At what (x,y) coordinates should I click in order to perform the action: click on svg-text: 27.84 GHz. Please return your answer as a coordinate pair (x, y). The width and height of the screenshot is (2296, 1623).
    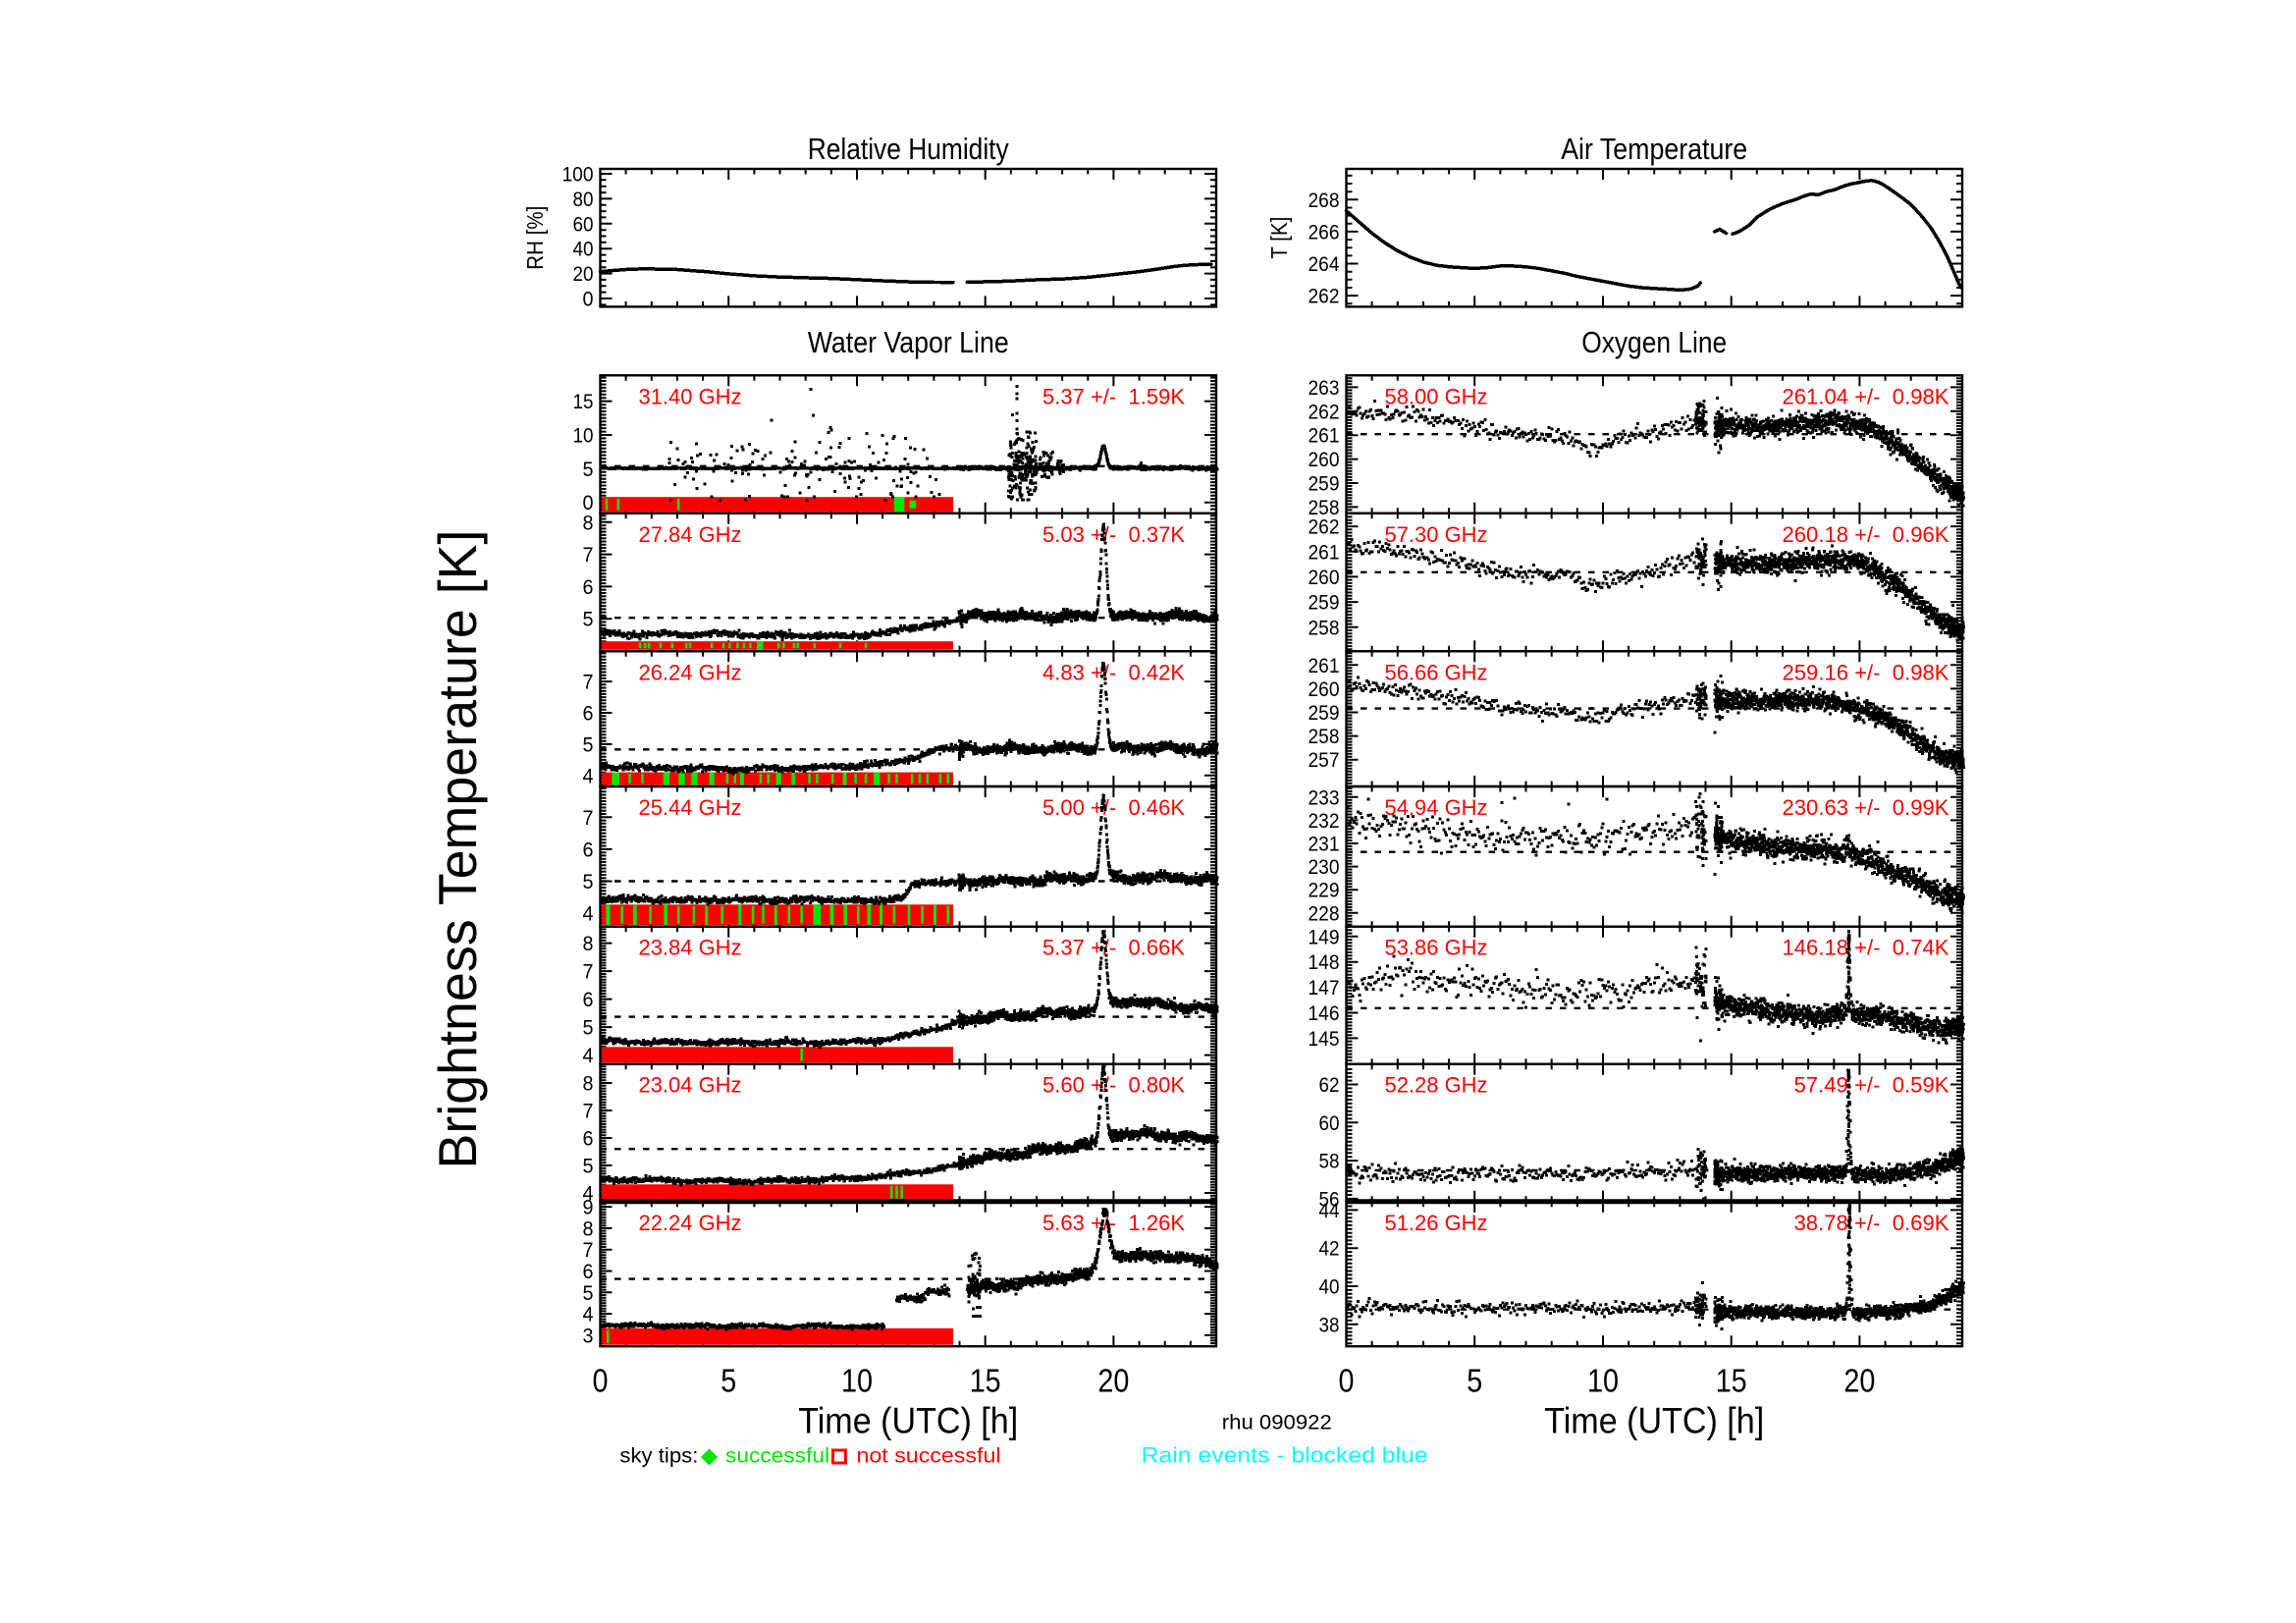
    Looking at the image, I should click on (690, 535).